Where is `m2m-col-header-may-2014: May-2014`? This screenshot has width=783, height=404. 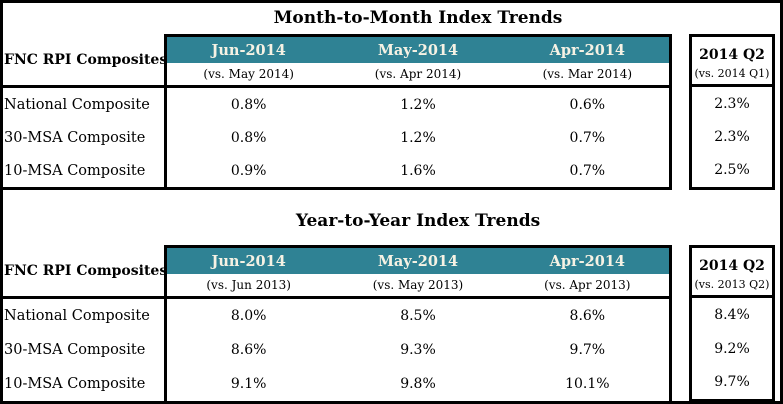
m2m-col-header-may-2014: May-2014 is located at coordinates (418, 50).